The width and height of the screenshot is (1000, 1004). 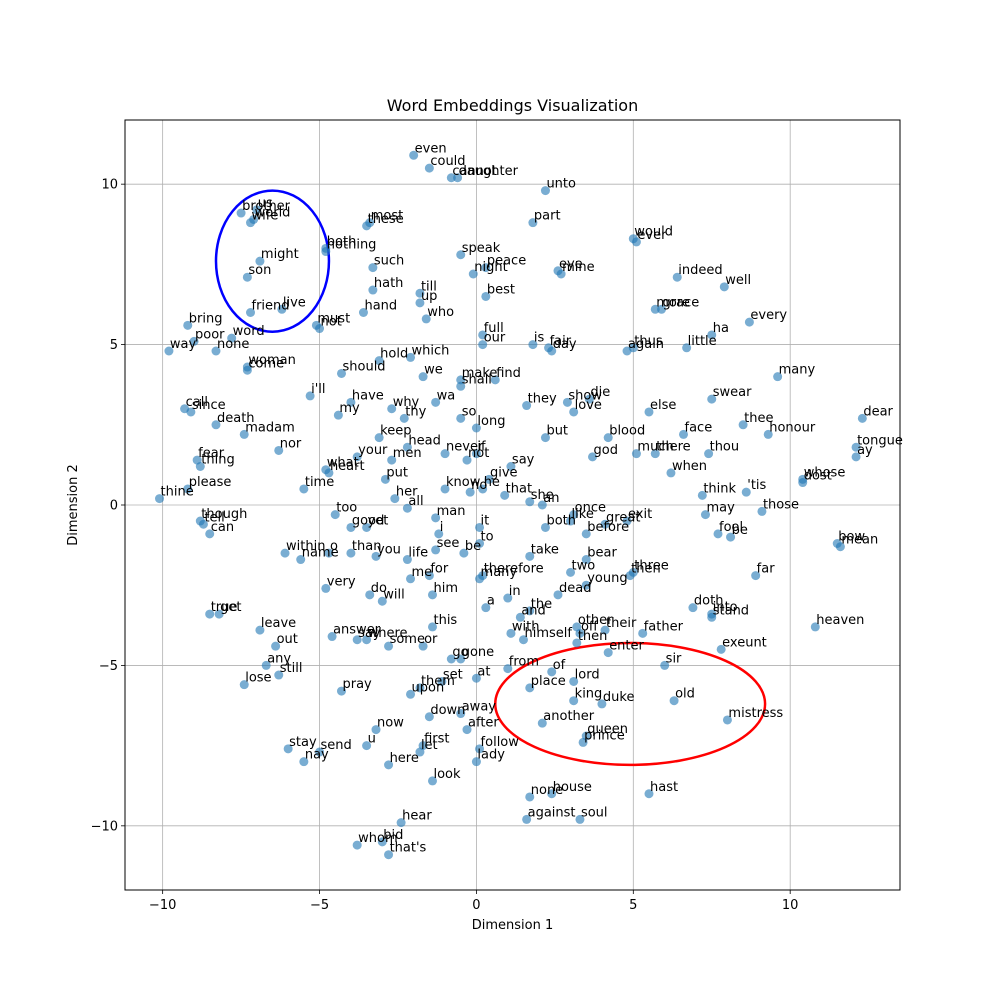 I want to click on word-label: him, so click(x=445, y=588).